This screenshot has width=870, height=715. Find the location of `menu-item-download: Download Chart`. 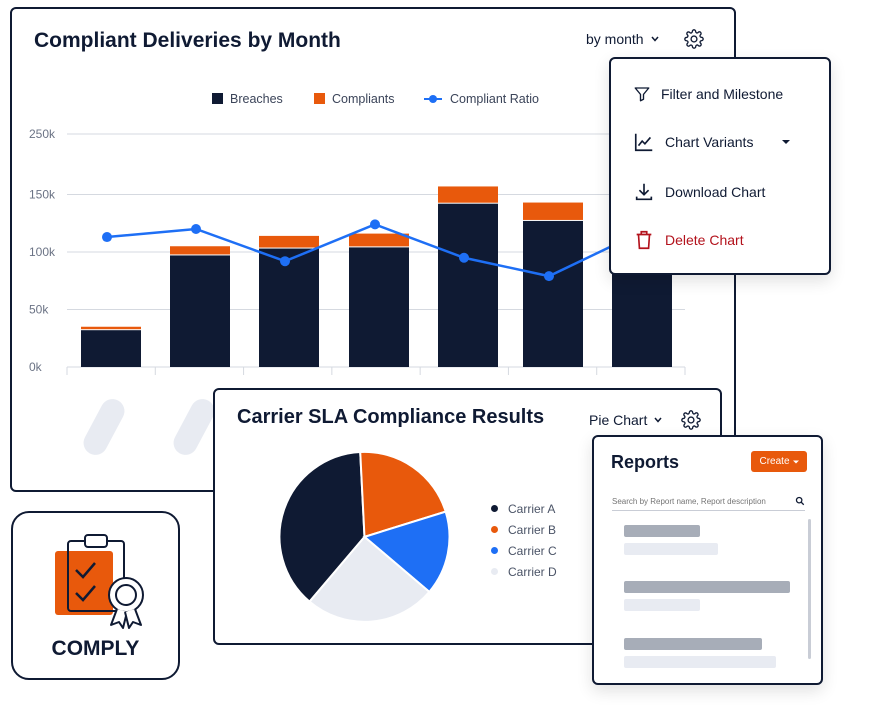

menu-item-download: Download Chart is located at coordinates (699, 192).